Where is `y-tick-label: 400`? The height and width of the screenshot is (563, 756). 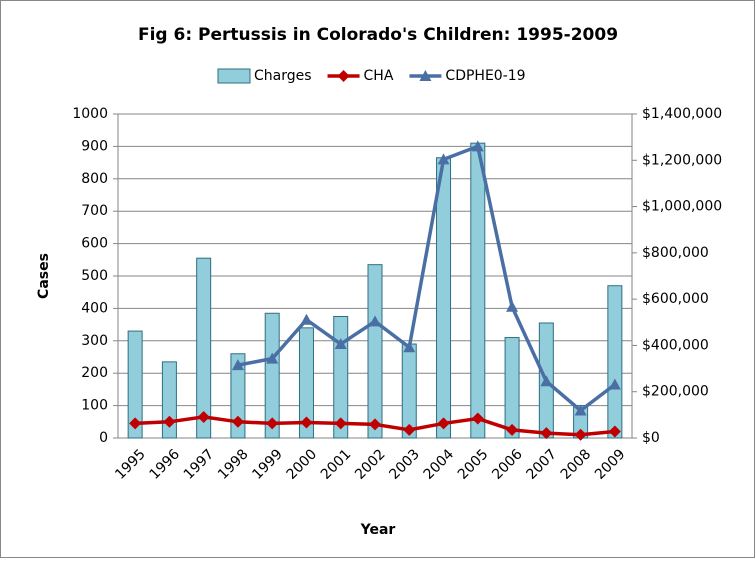
y-tick-label: 400 is located at coordinates (94, 308).